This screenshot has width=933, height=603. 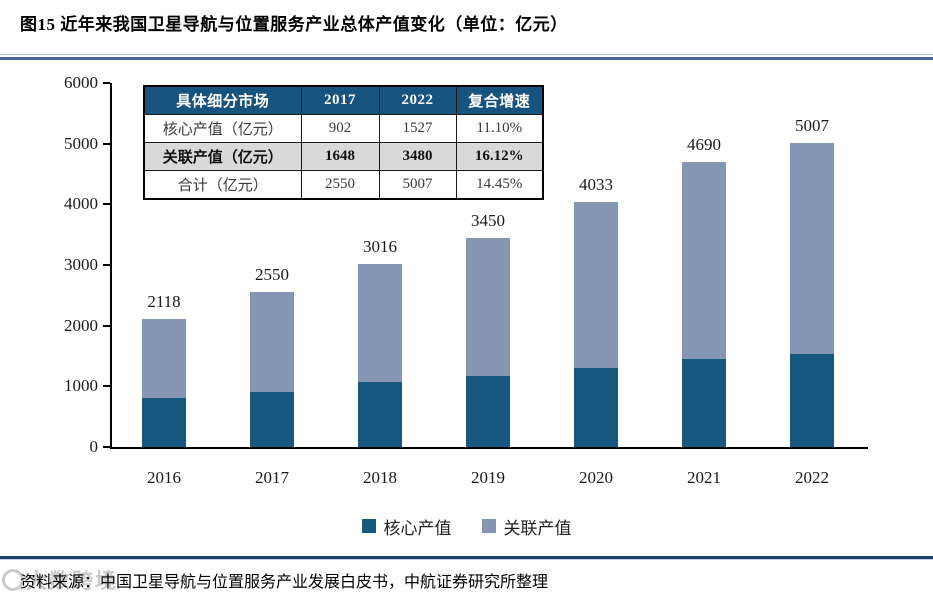 What do you see at coordinates (417, 100) in the screenshot?
I see `summary-table-header-cell: 2022` at bounding box center [417, 100].